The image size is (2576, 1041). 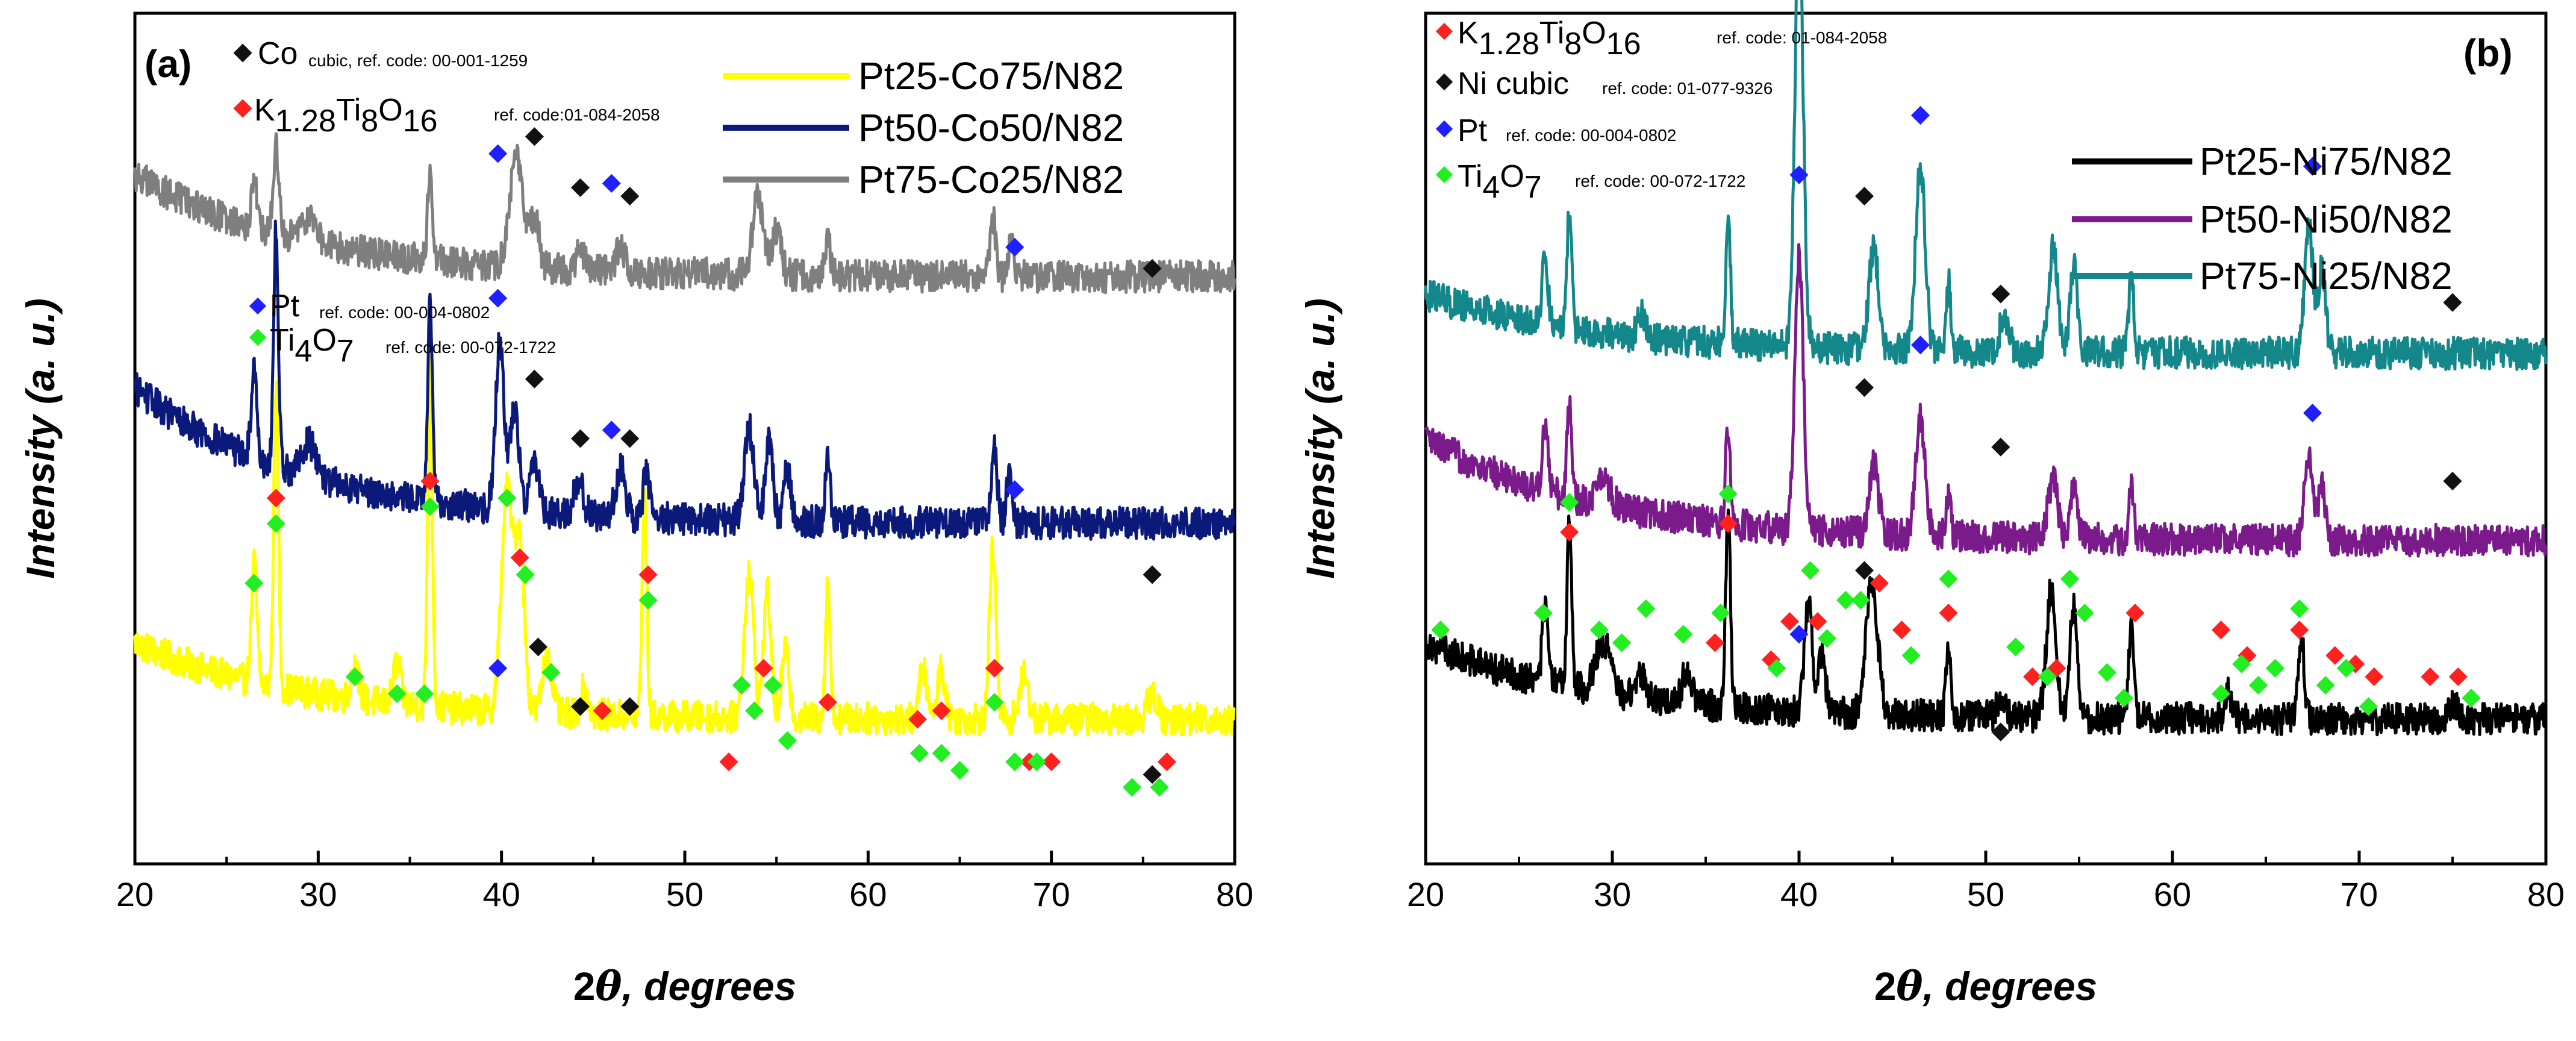 What do you see at coordinates (1885, 986) in the screenshot?
I see `x-axis-label-b-prefix: 2` at bounding box center [1885, 986].